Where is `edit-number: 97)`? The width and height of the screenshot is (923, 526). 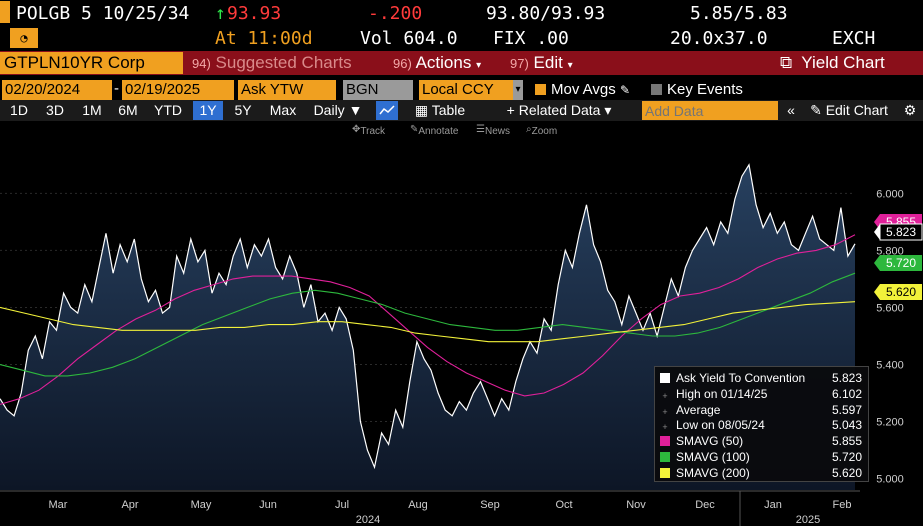 edit-number: 97) is located at coordinates (519, 63).